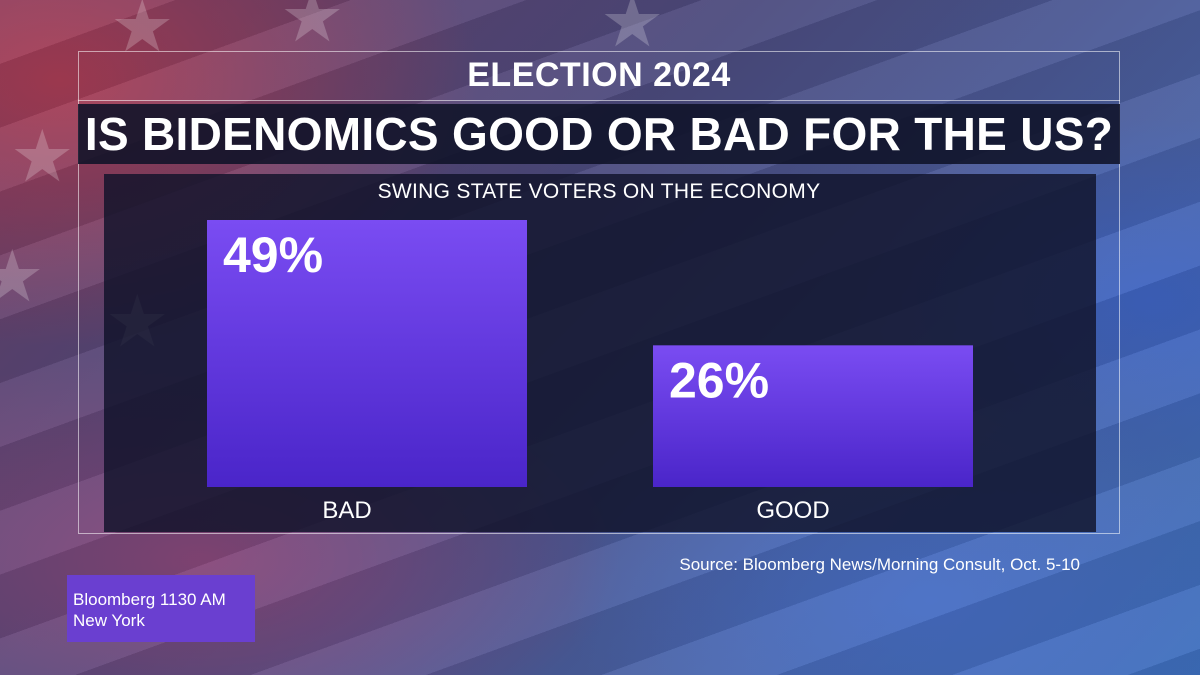 The image size is (1200, 675). I want to click on category-label-bad: BAD, so click(346, 510).